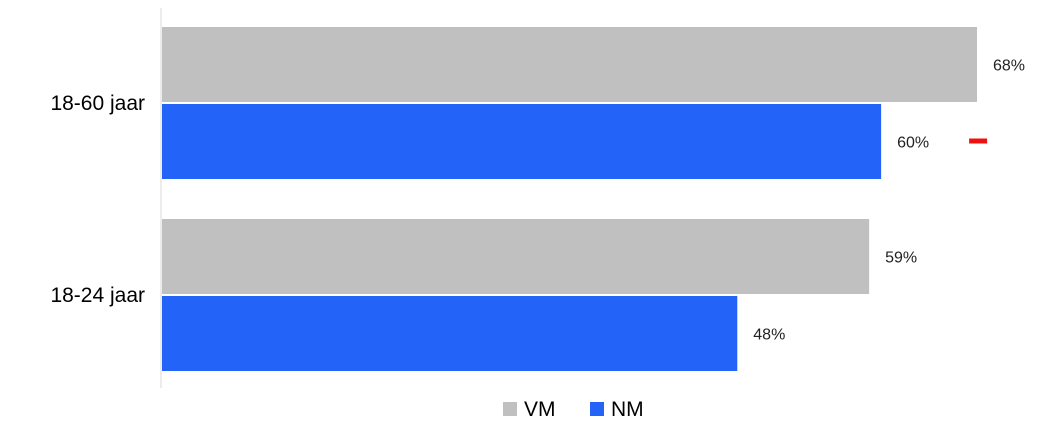  What do you see at coordinates (769, 335) in the screenshot?
I see `value-label-nm-18-24-jaar: 48%` at bounding box center [769, 335].